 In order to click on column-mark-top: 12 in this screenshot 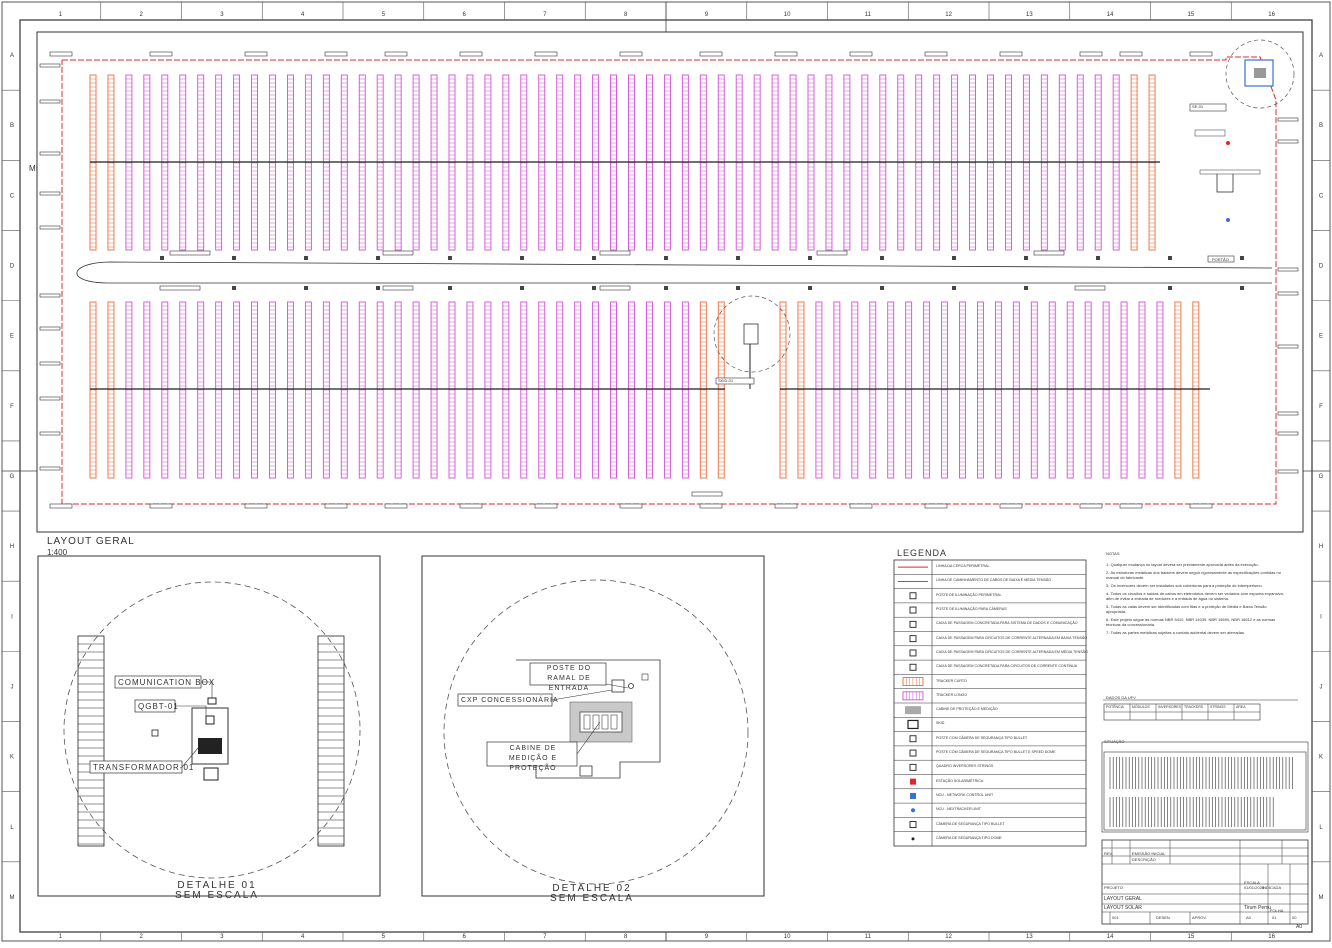, I will do `click(948, 15)`.